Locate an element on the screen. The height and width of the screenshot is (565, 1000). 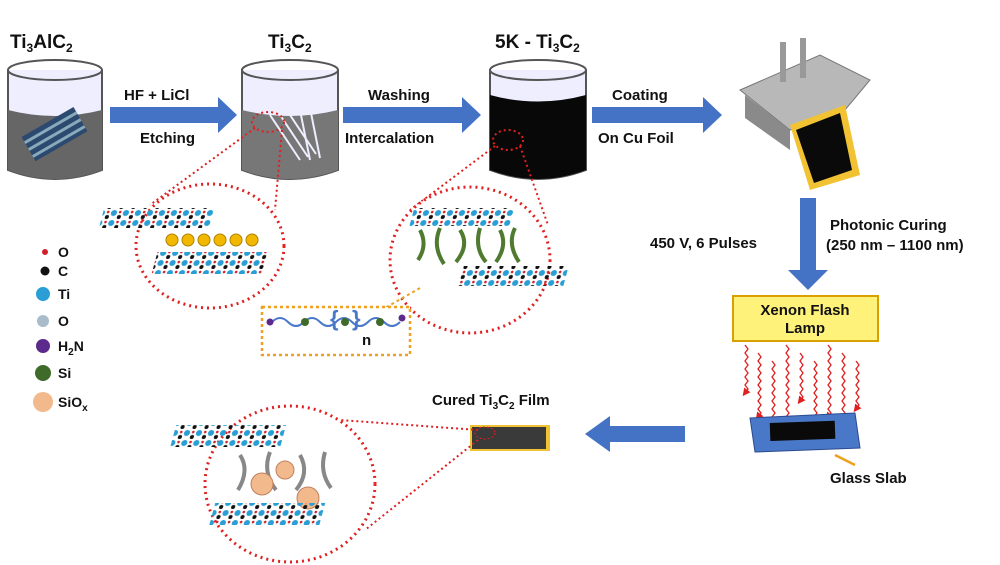
lamp-label-2: Lamp is located at coordinates (805, 328).